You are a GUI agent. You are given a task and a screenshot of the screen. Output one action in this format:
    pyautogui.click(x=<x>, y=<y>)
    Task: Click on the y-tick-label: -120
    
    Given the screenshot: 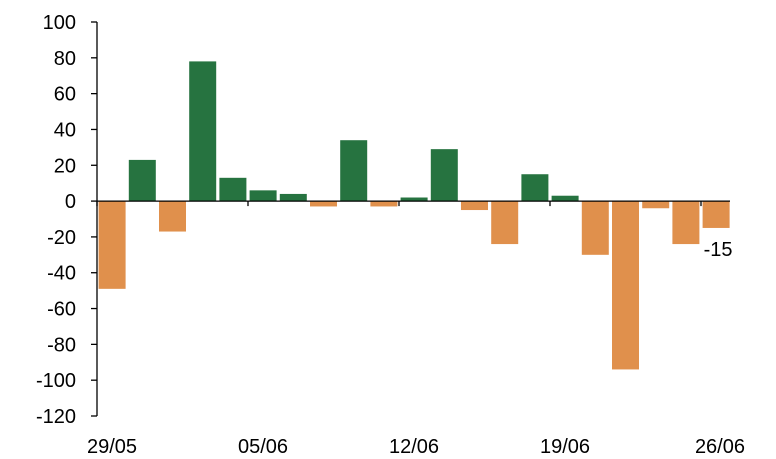 What is the action you would take?
    pyautogui.click(x=56, y=417)
    